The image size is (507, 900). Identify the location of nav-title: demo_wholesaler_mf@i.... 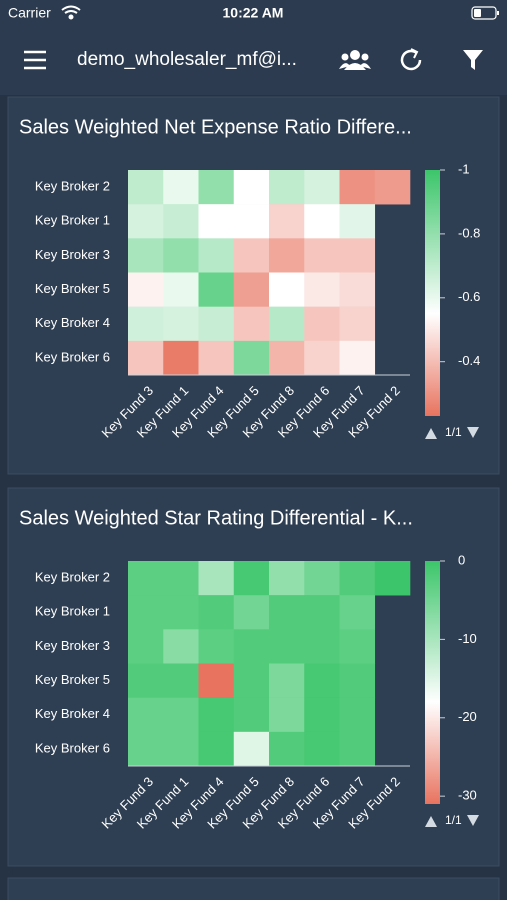
(187, 59).